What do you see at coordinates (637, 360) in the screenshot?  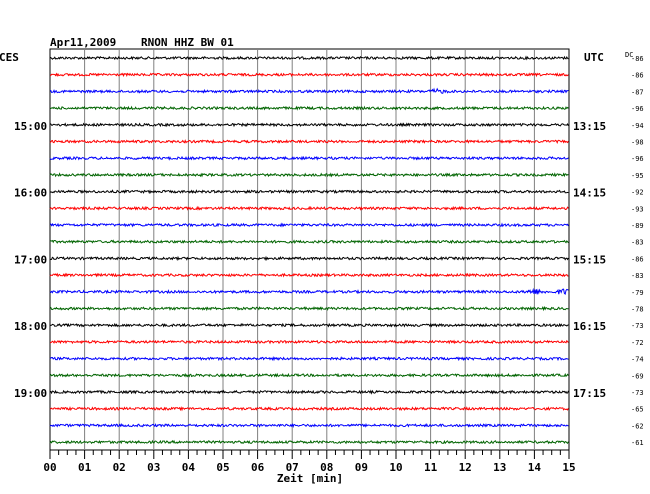 I see `dc-offset-label: -74` at bounding box center [637, 360].